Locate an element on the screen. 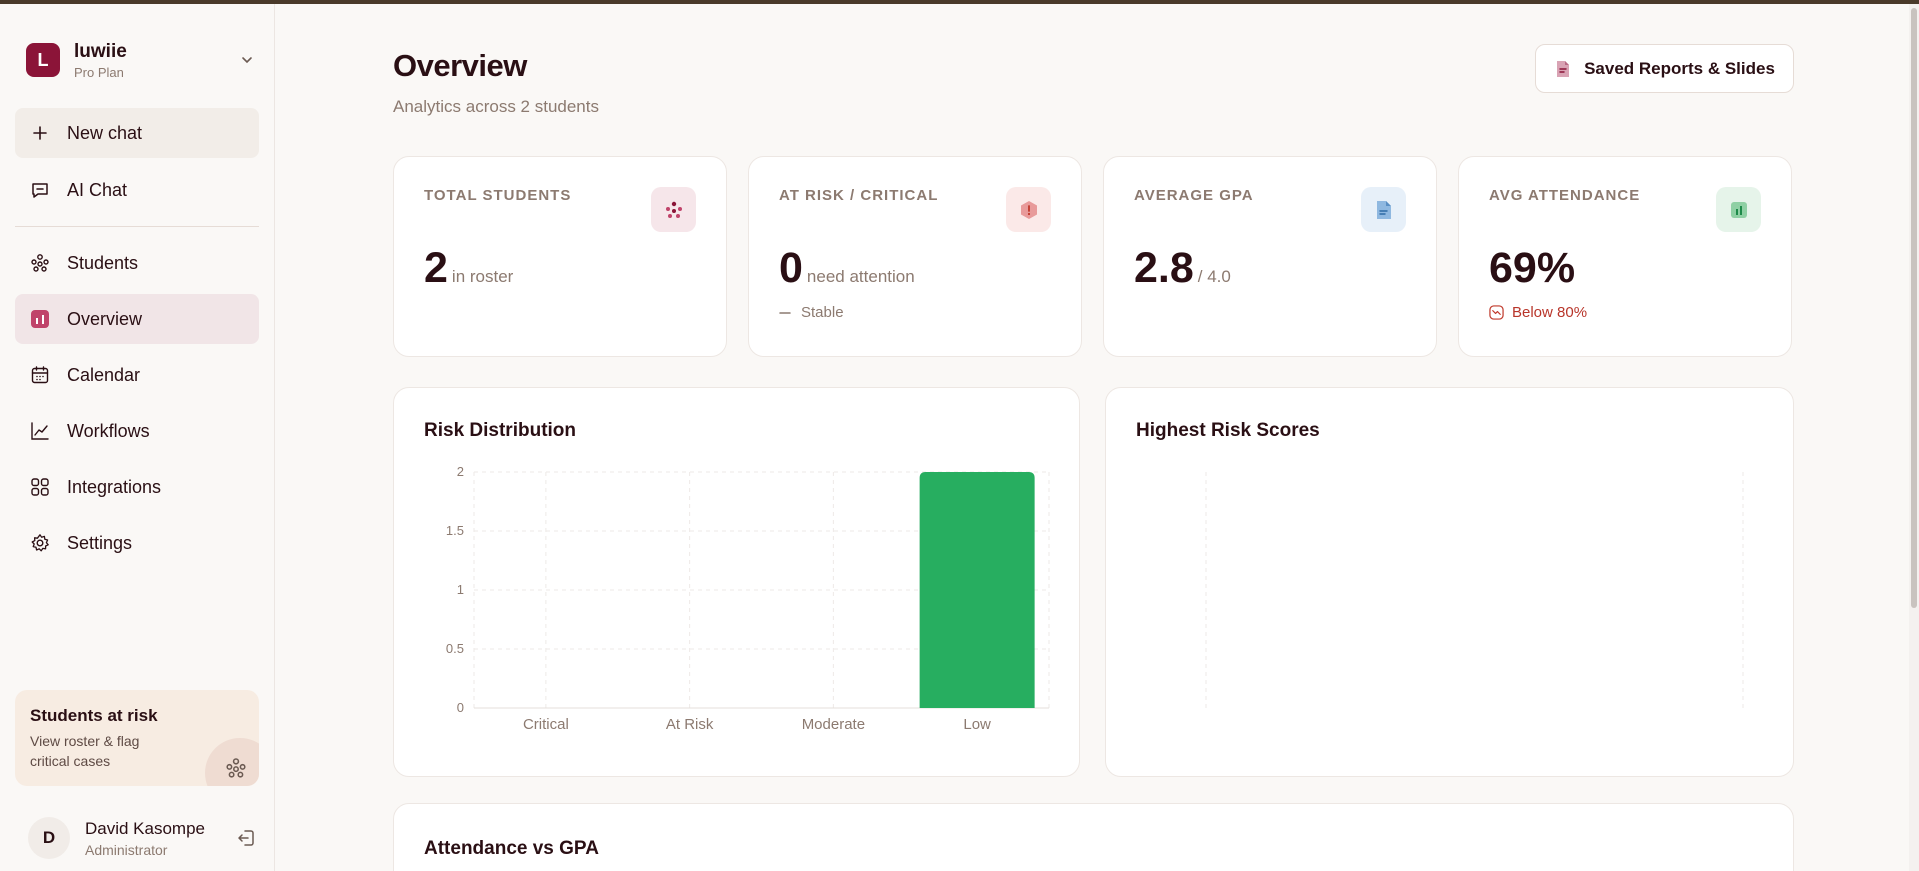 The width and height of the screenshot is (1919, 871). stat-label: AT RISK / CRITICAL is located at coordinates (859, 195).